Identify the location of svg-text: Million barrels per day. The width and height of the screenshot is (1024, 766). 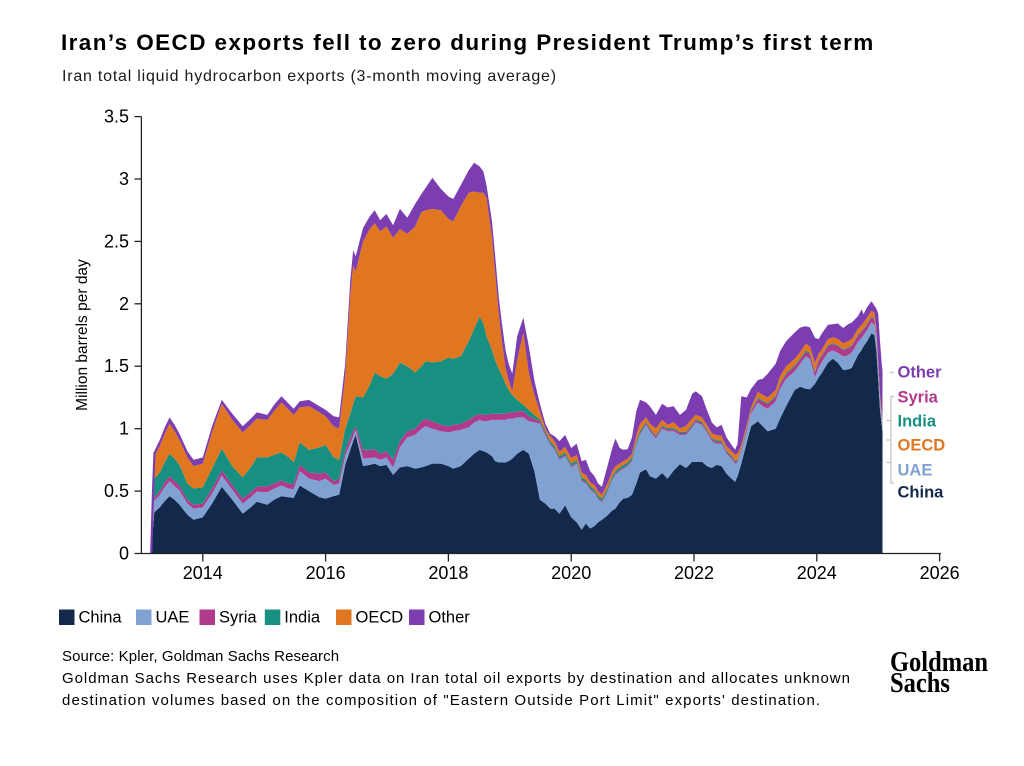
(82, 335).